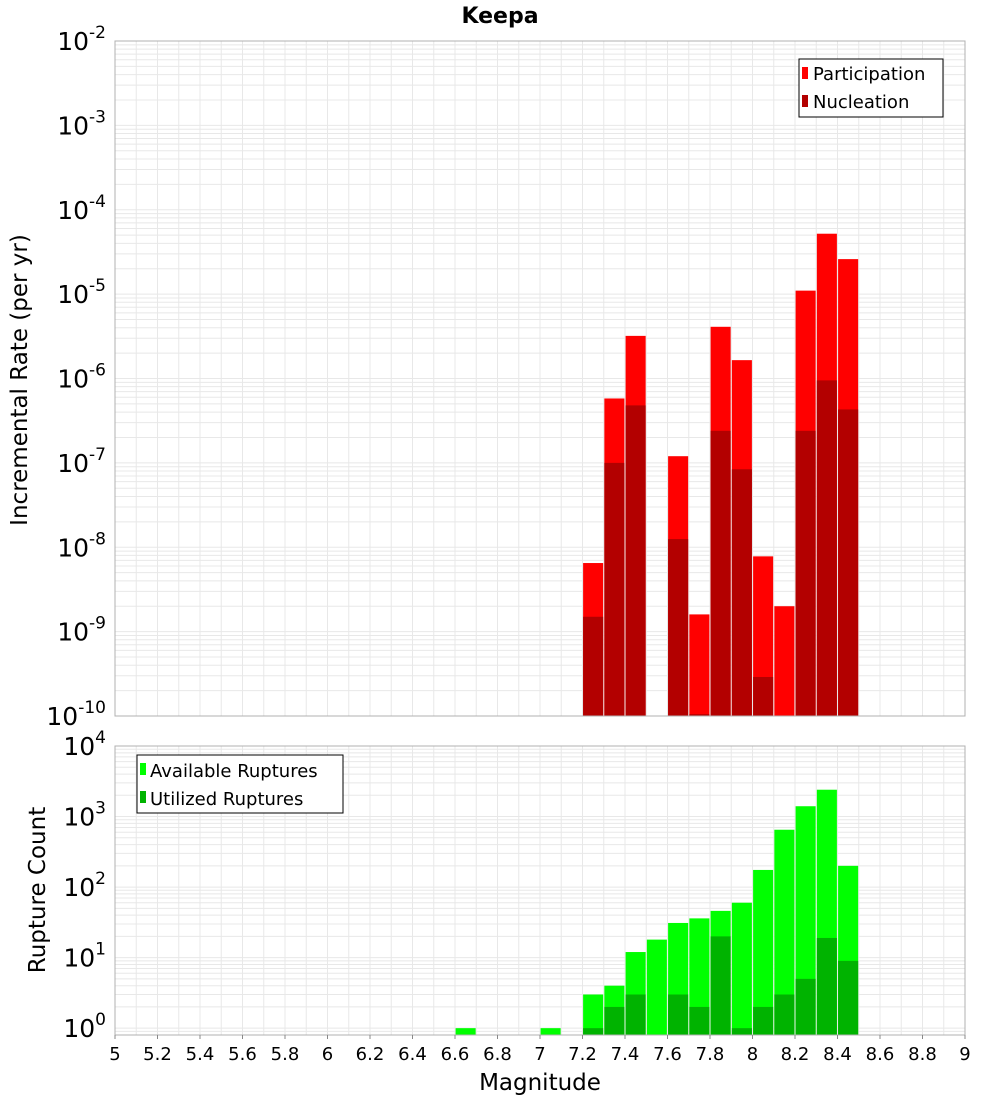  Describe the element at coordinates (84, 885) in the screenshot. I see `y-tick-label: 10²` at that location.